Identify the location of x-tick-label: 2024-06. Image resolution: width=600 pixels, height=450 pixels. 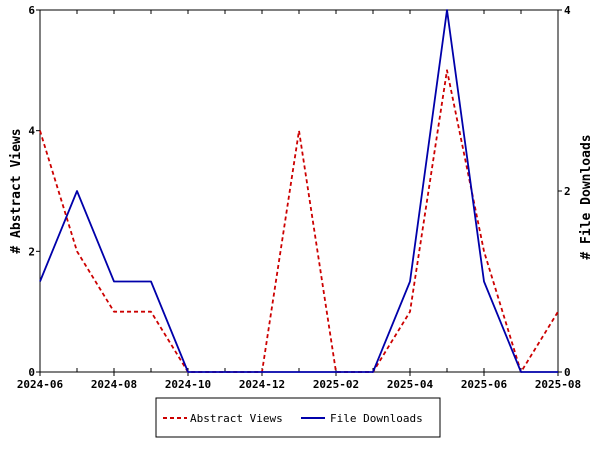
(40, 384).